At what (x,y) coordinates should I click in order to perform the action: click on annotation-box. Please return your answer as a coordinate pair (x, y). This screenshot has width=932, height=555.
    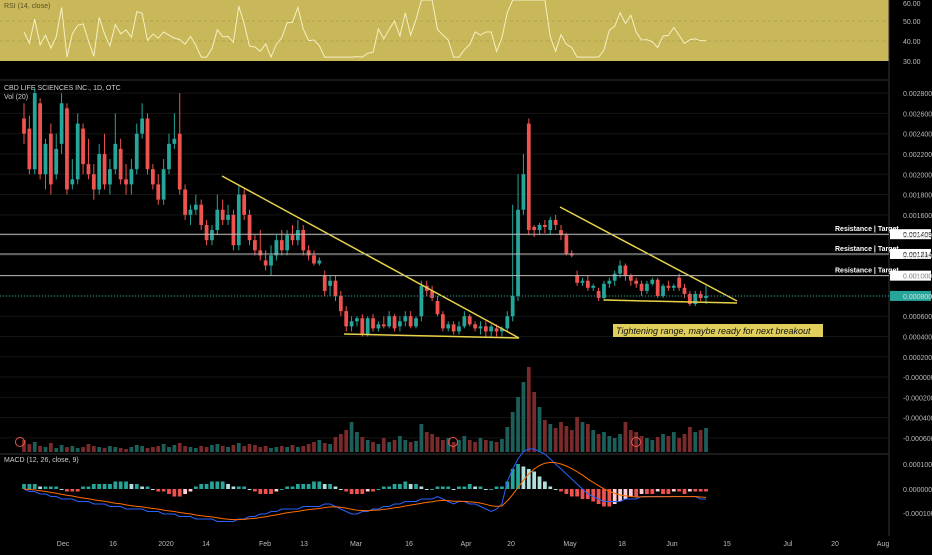
    Looking at the image, I should click on (718, 330).